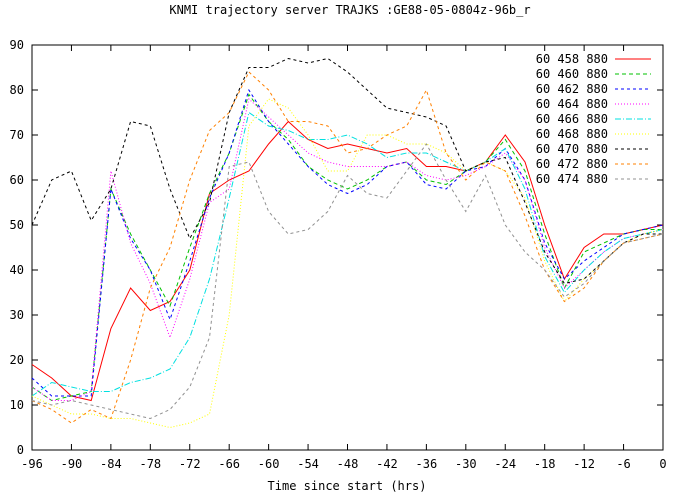 The width and height of the screenshot is (677, 498). I want to click on legend-label: 60 472 880, so click(572, 164).